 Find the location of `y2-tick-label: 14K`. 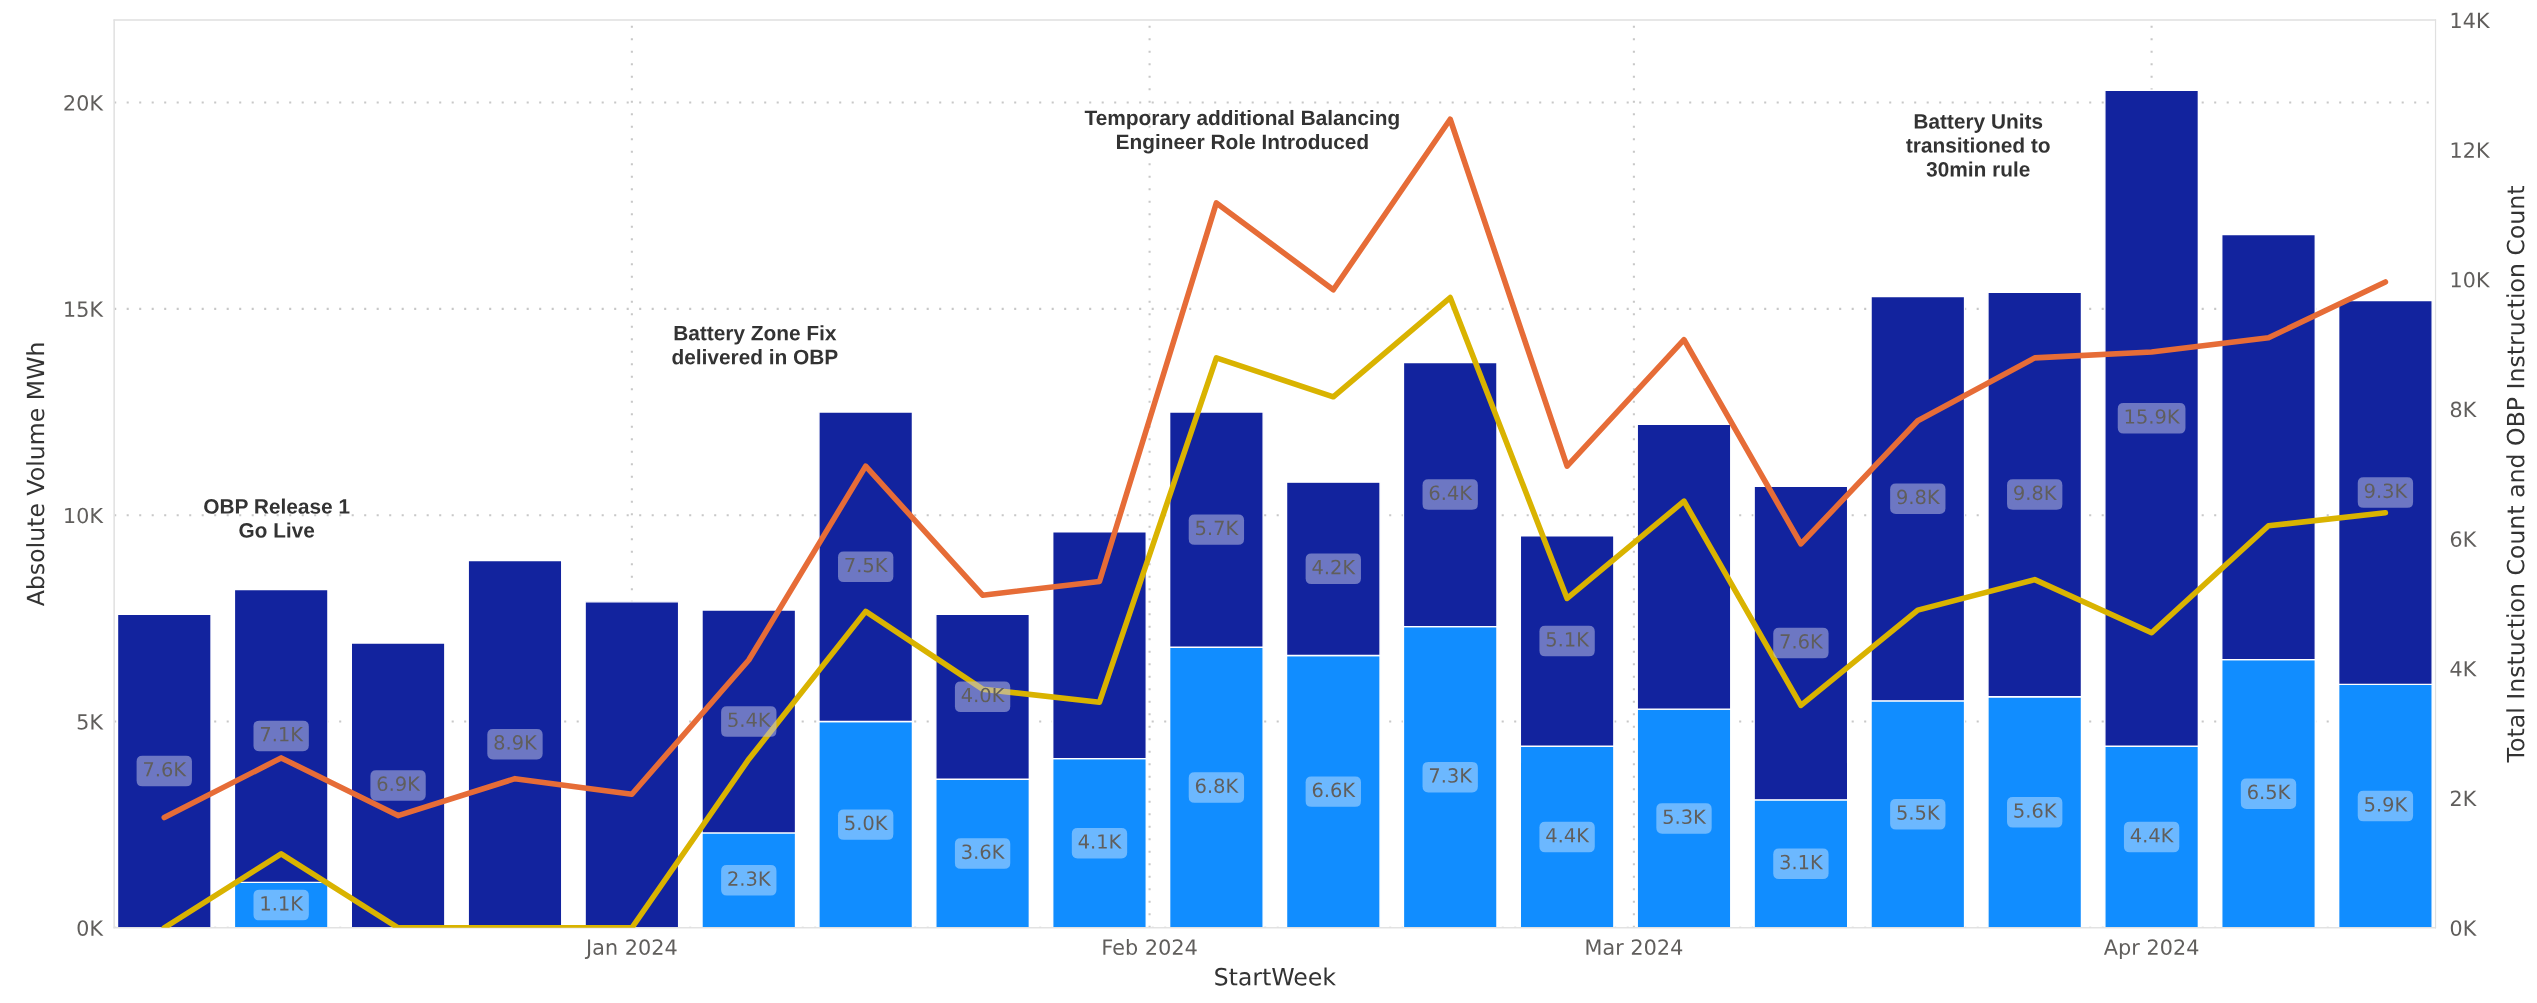

y2-tick-label: 14K is located at coordinates (2471, 20).